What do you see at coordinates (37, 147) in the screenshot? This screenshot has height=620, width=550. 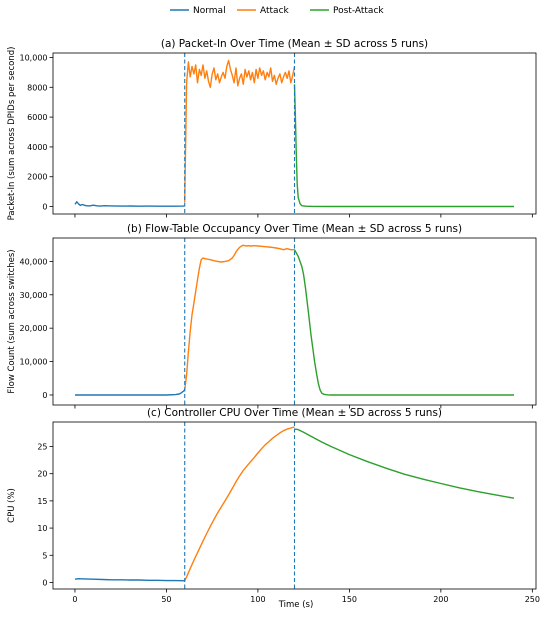 I see `y-tick-label: 4000` at bounding box center [37, 147].